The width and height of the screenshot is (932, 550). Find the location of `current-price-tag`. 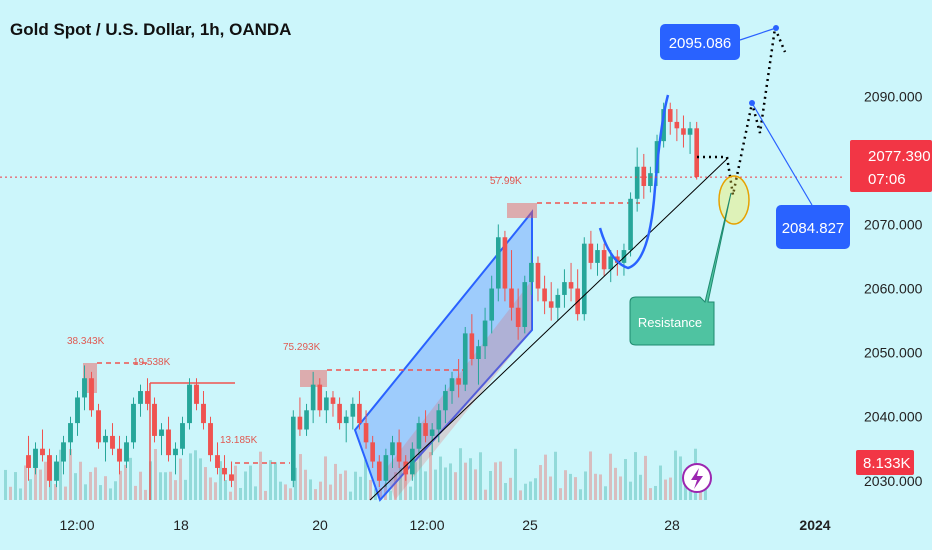

current-price-tag is located at coordinates (891, 166).